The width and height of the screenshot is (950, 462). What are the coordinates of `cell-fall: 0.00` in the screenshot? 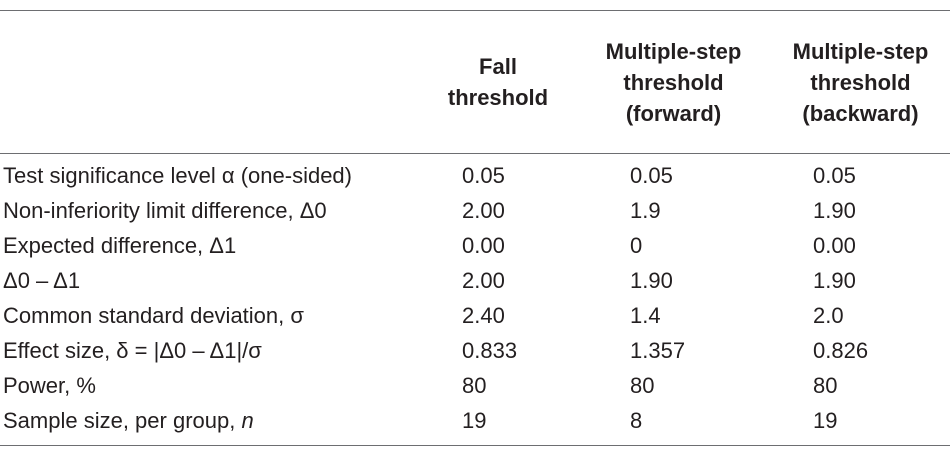 It's located at (483, 245).